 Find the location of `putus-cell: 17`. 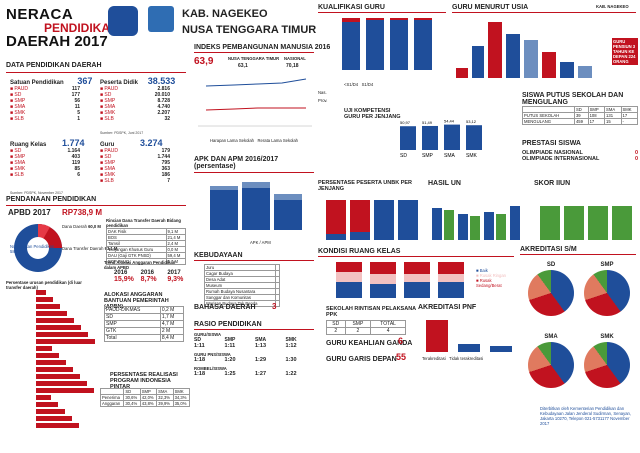

putus-cell: 17 is located at coordinates (596, 121).